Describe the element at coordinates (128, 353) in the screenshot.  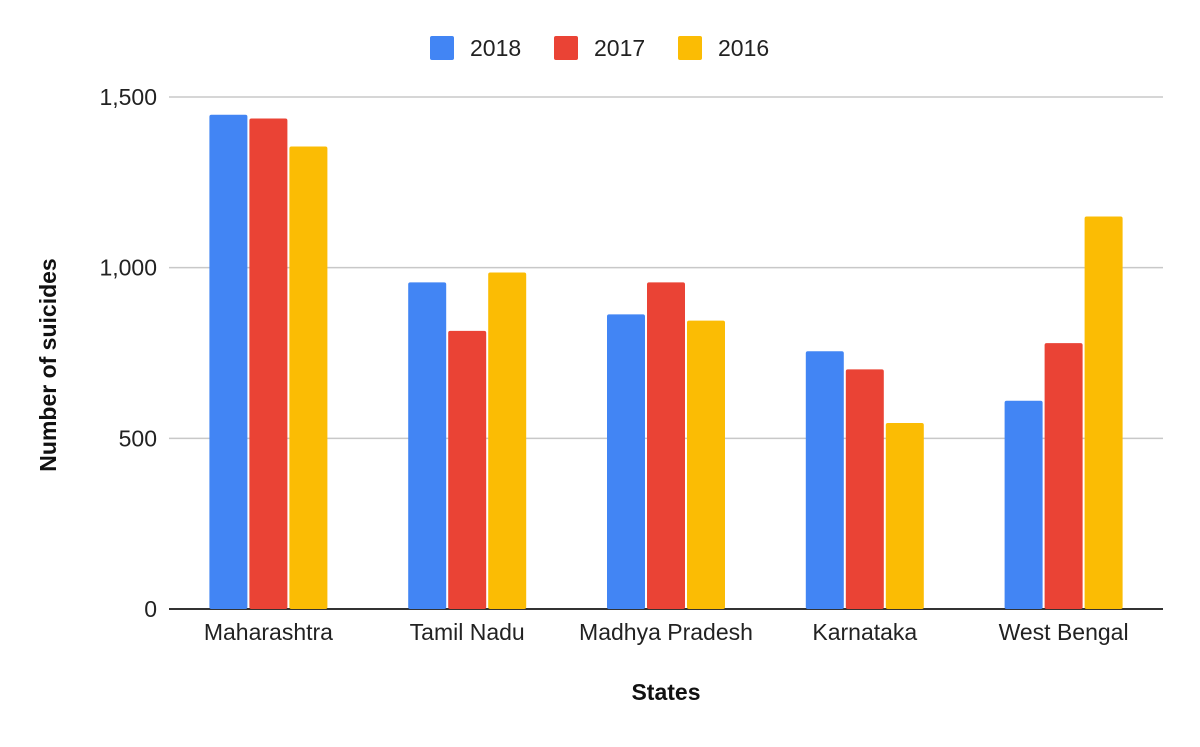
I see `y-axis-ticks: 0 500 1,000 1,500` at that location.